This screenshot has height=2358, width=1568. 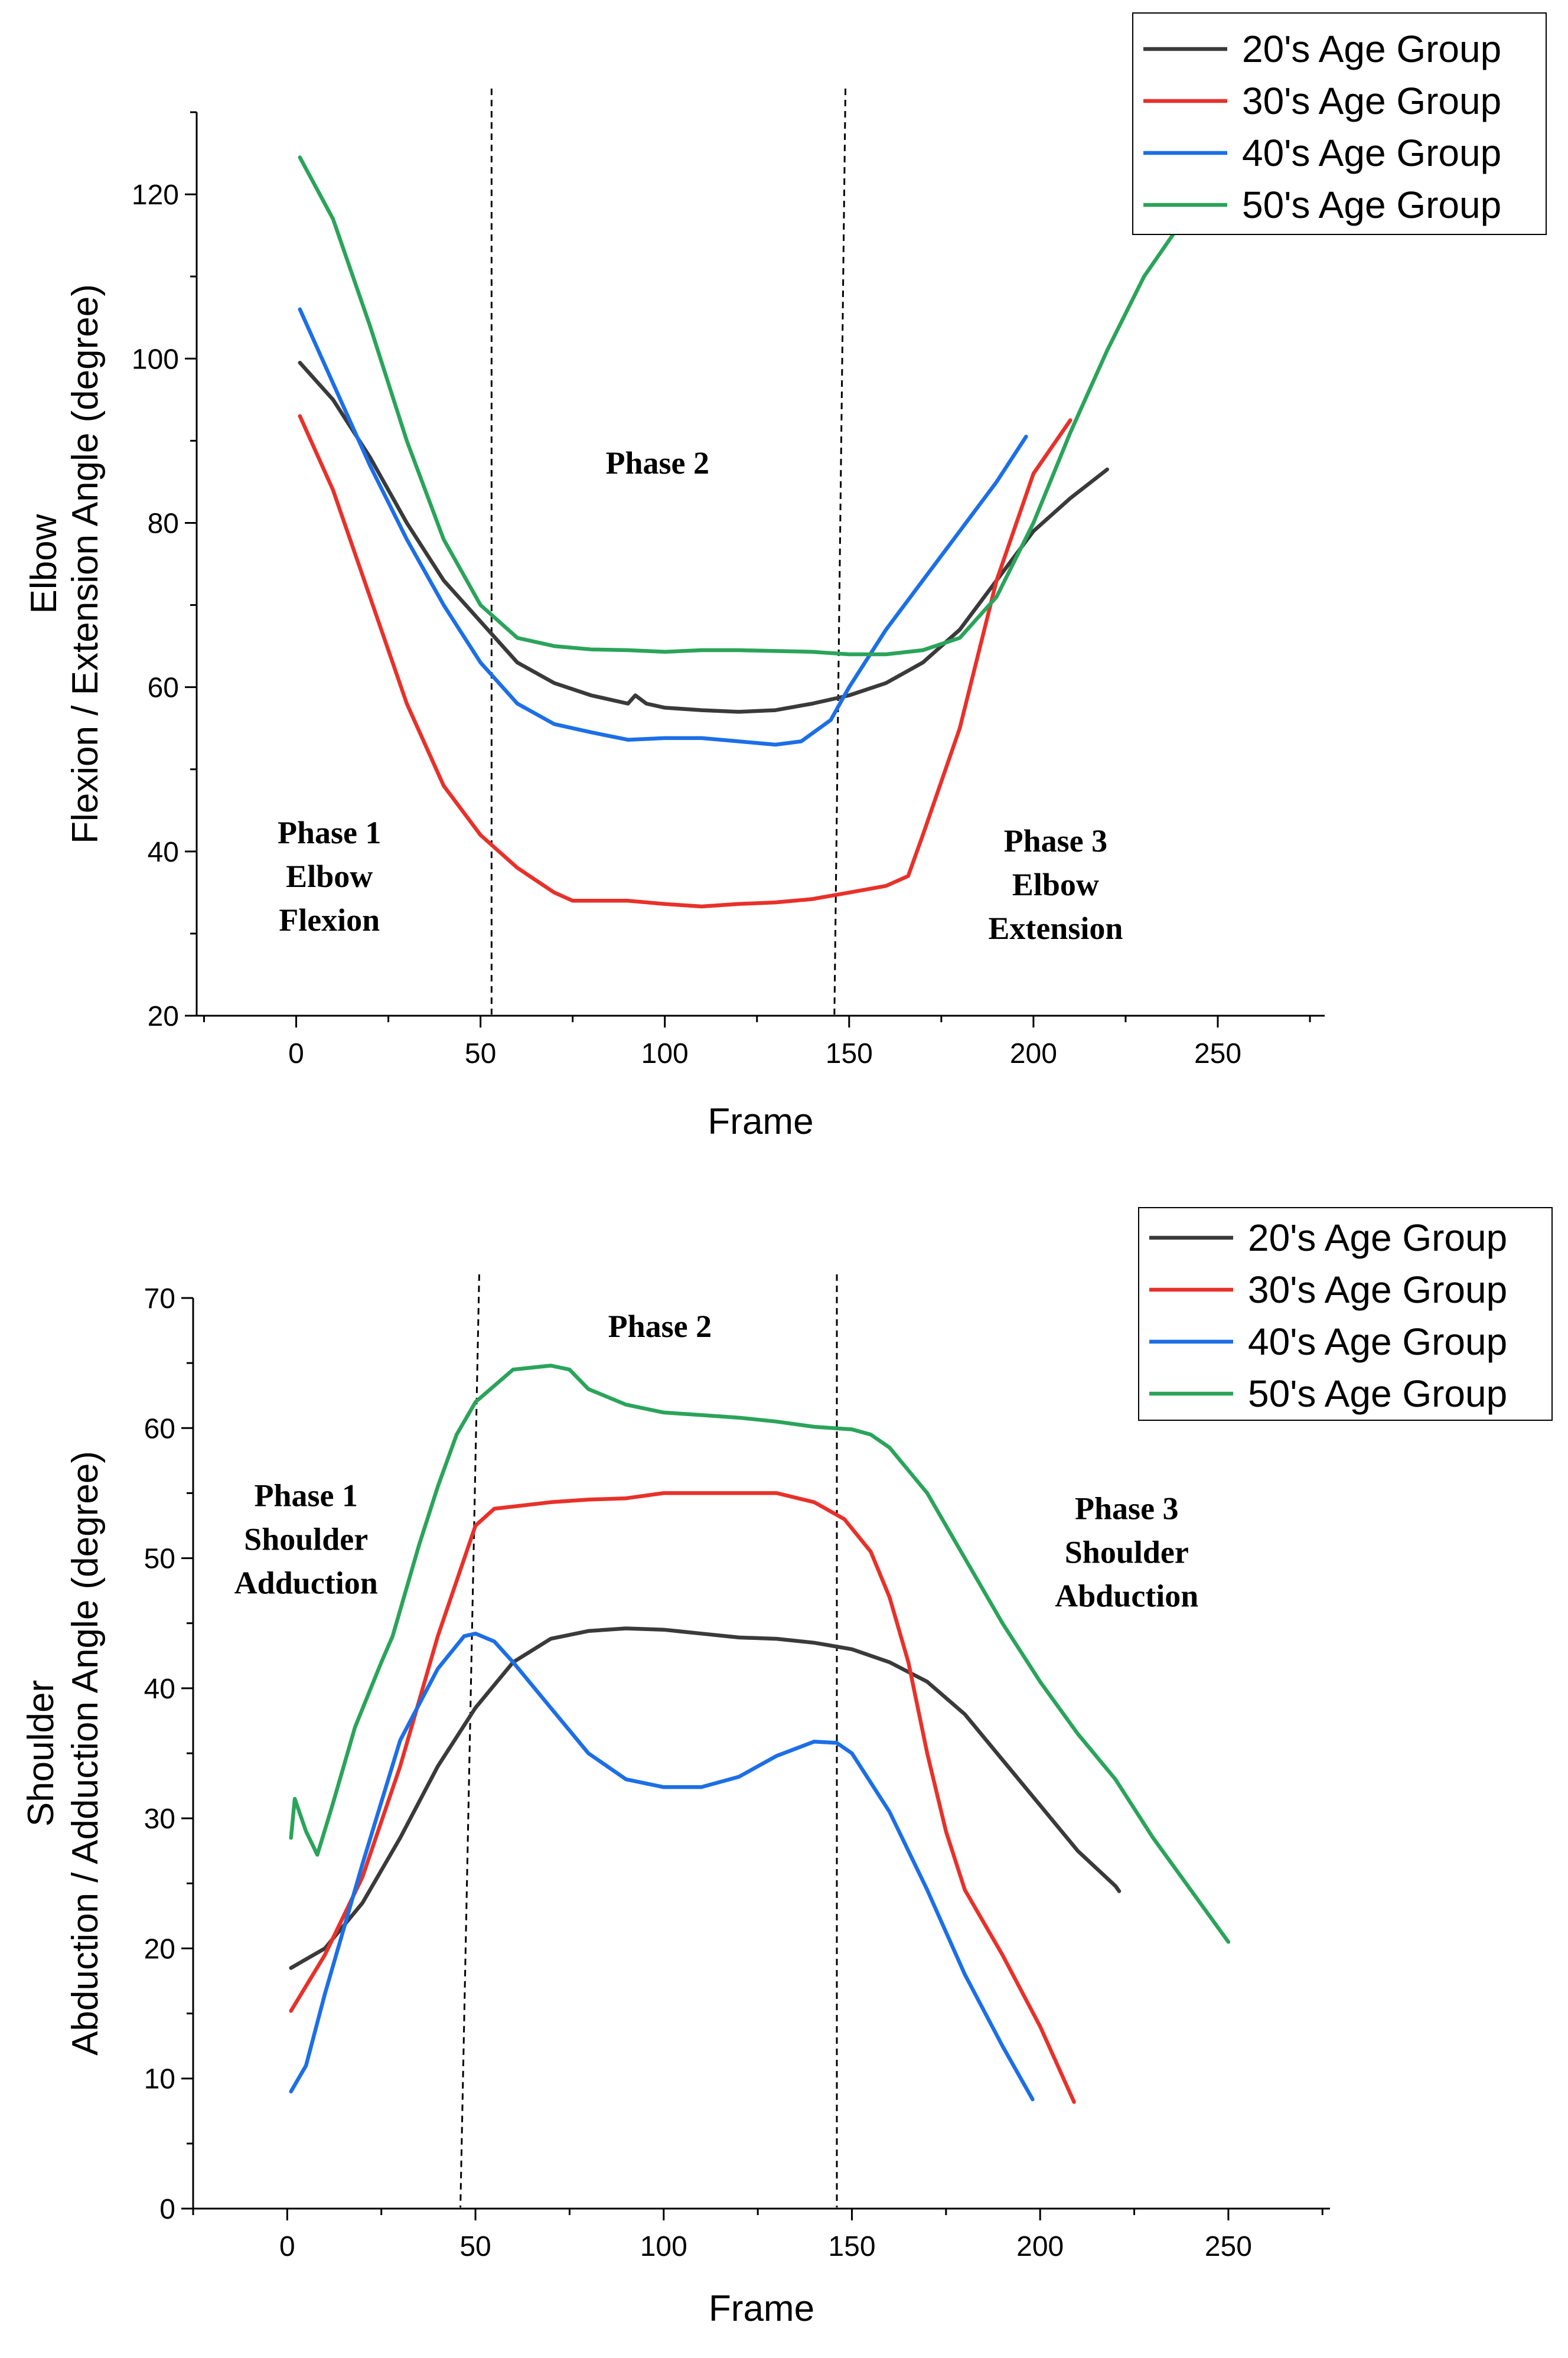 What do you see at coordinates (167, 2209) in the screenshot?
I see `y-tick-label: 0` at bounding box center [167, 2209].